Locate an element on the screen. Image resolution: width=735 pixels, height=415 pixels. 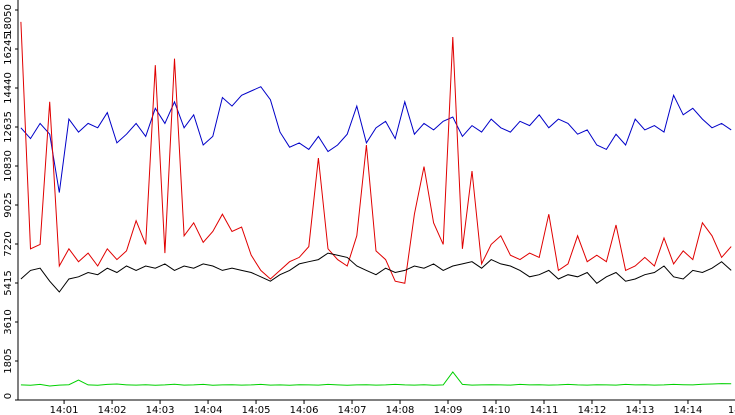
y-tick-label: 1805 is located at coordinates (8, 360).